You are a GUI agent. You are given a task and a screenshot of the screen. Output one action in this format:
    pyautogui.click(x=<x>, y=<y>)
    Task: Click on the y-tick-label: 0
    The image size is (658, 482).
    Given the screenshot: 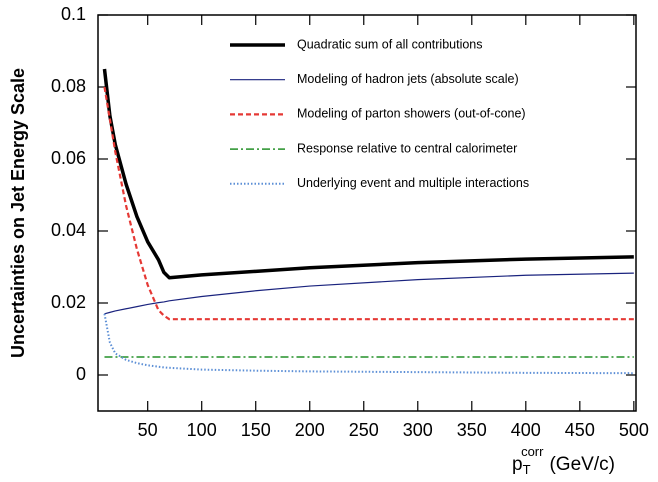 What is the action you would take?
    pyautogui.click(x=81, y=374)
    